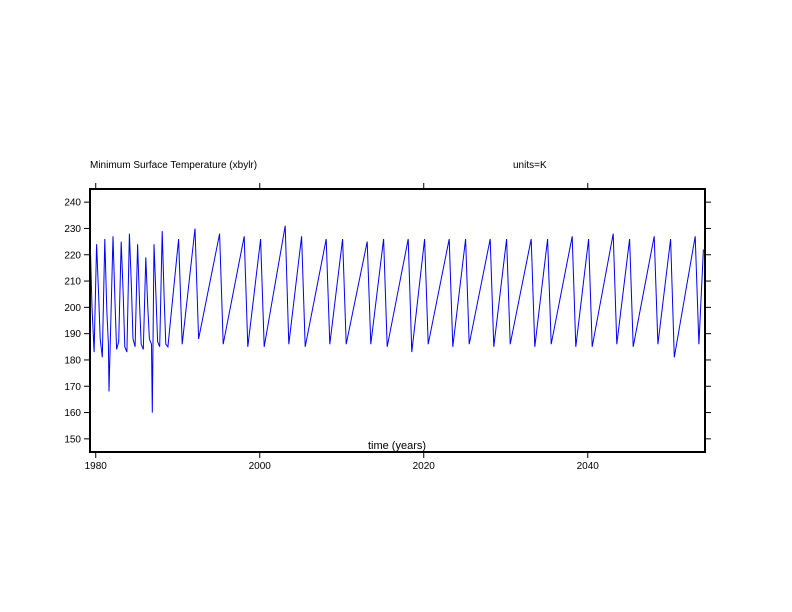  I want to click on y-tick-label: 240, so click(72, 203).